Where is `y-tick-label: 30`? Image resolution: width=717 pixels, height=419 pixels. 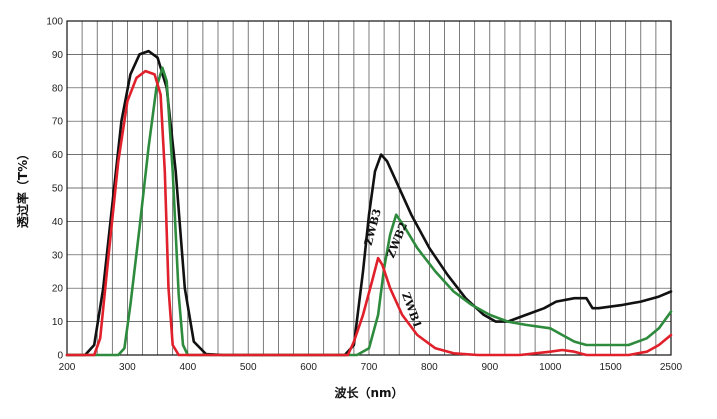
y-tick-label: 30 is located at coordinates (58, 255).